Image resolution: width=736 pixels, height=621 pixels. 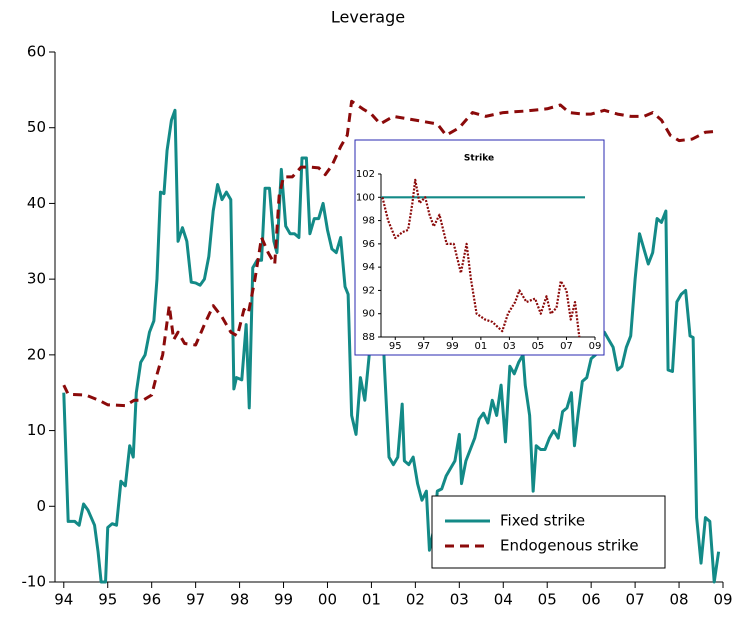 What do you see at coordinates (368, 267) in the screenshot?
I see `y-tick-label: 94` at bounding box center [368, 267].